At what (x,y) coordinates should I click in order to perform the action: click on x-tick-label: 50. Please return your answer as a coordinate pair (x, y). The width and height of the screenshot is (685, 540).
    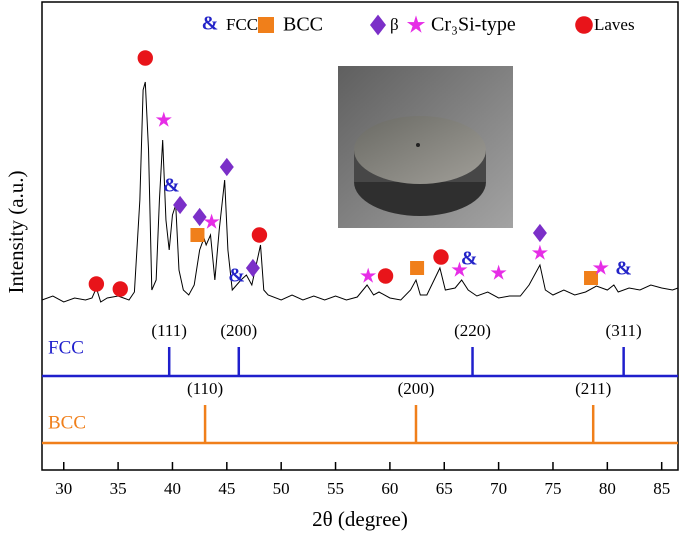
    Looking at the image, I should click on (281, 488).